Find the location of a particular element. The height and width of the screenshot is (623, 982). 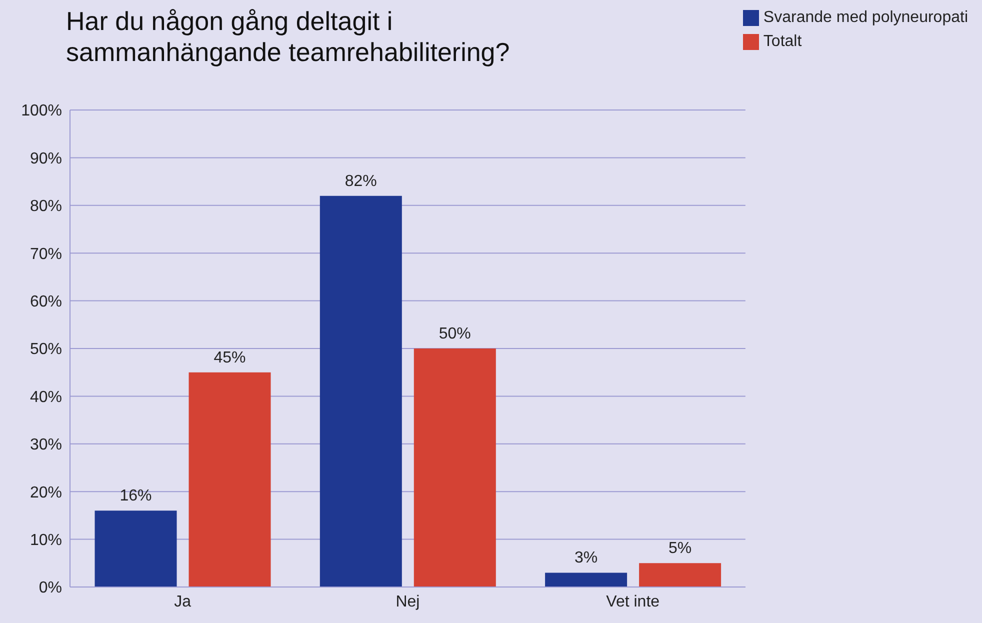

y-tick-label: 70% is located at coordinates (46, 254).